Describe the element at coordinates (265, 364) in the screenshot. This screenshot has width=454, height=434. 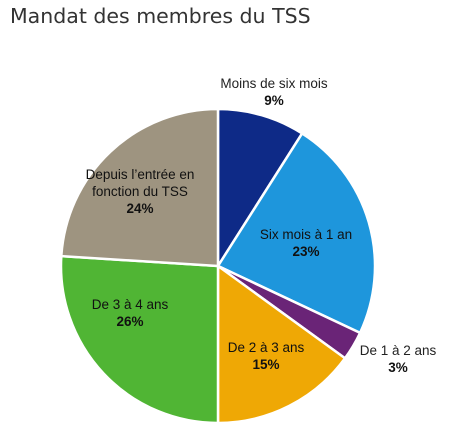
I see `slice-value-label: 15%` at that location.